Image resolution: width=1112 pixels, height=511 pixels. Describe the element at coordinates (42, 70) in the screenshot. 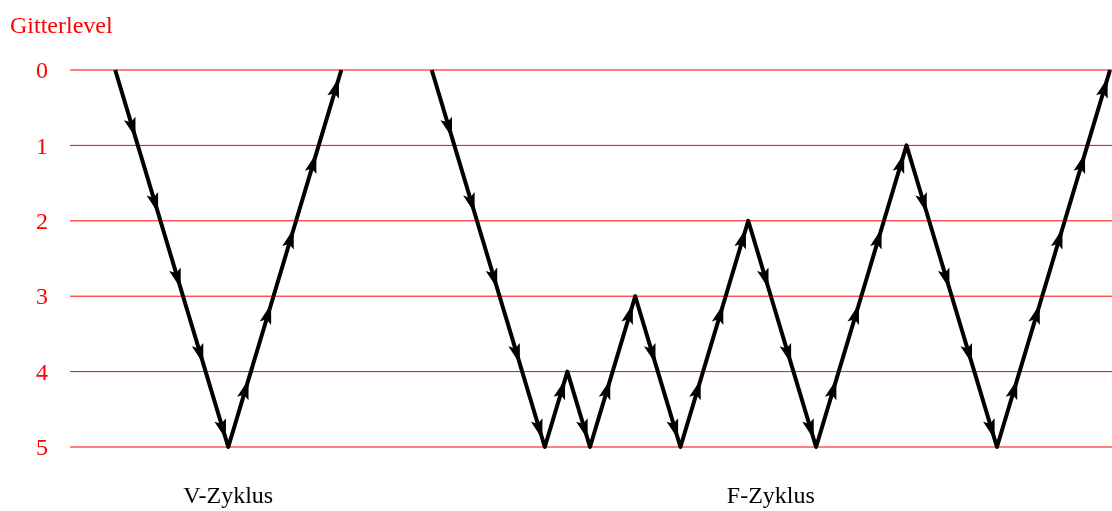

I see `y-tick-label: 0` at that location.